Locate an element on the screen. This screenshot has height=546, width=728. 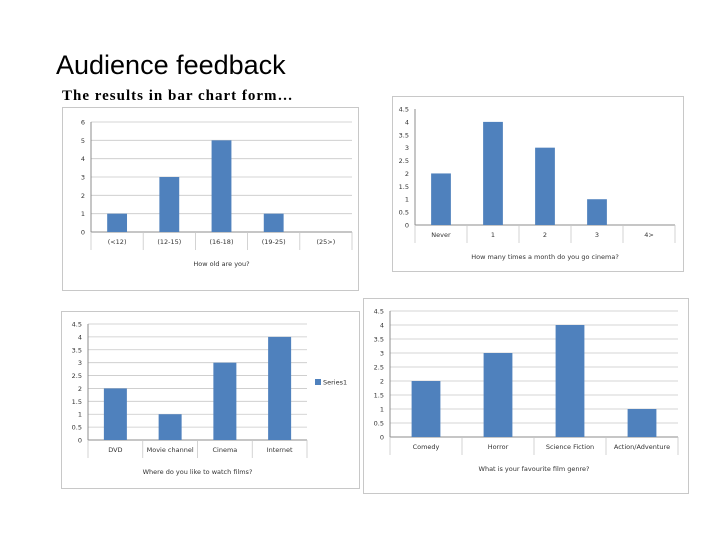
x-tick-label: Never is located at coordinates (441, 235).